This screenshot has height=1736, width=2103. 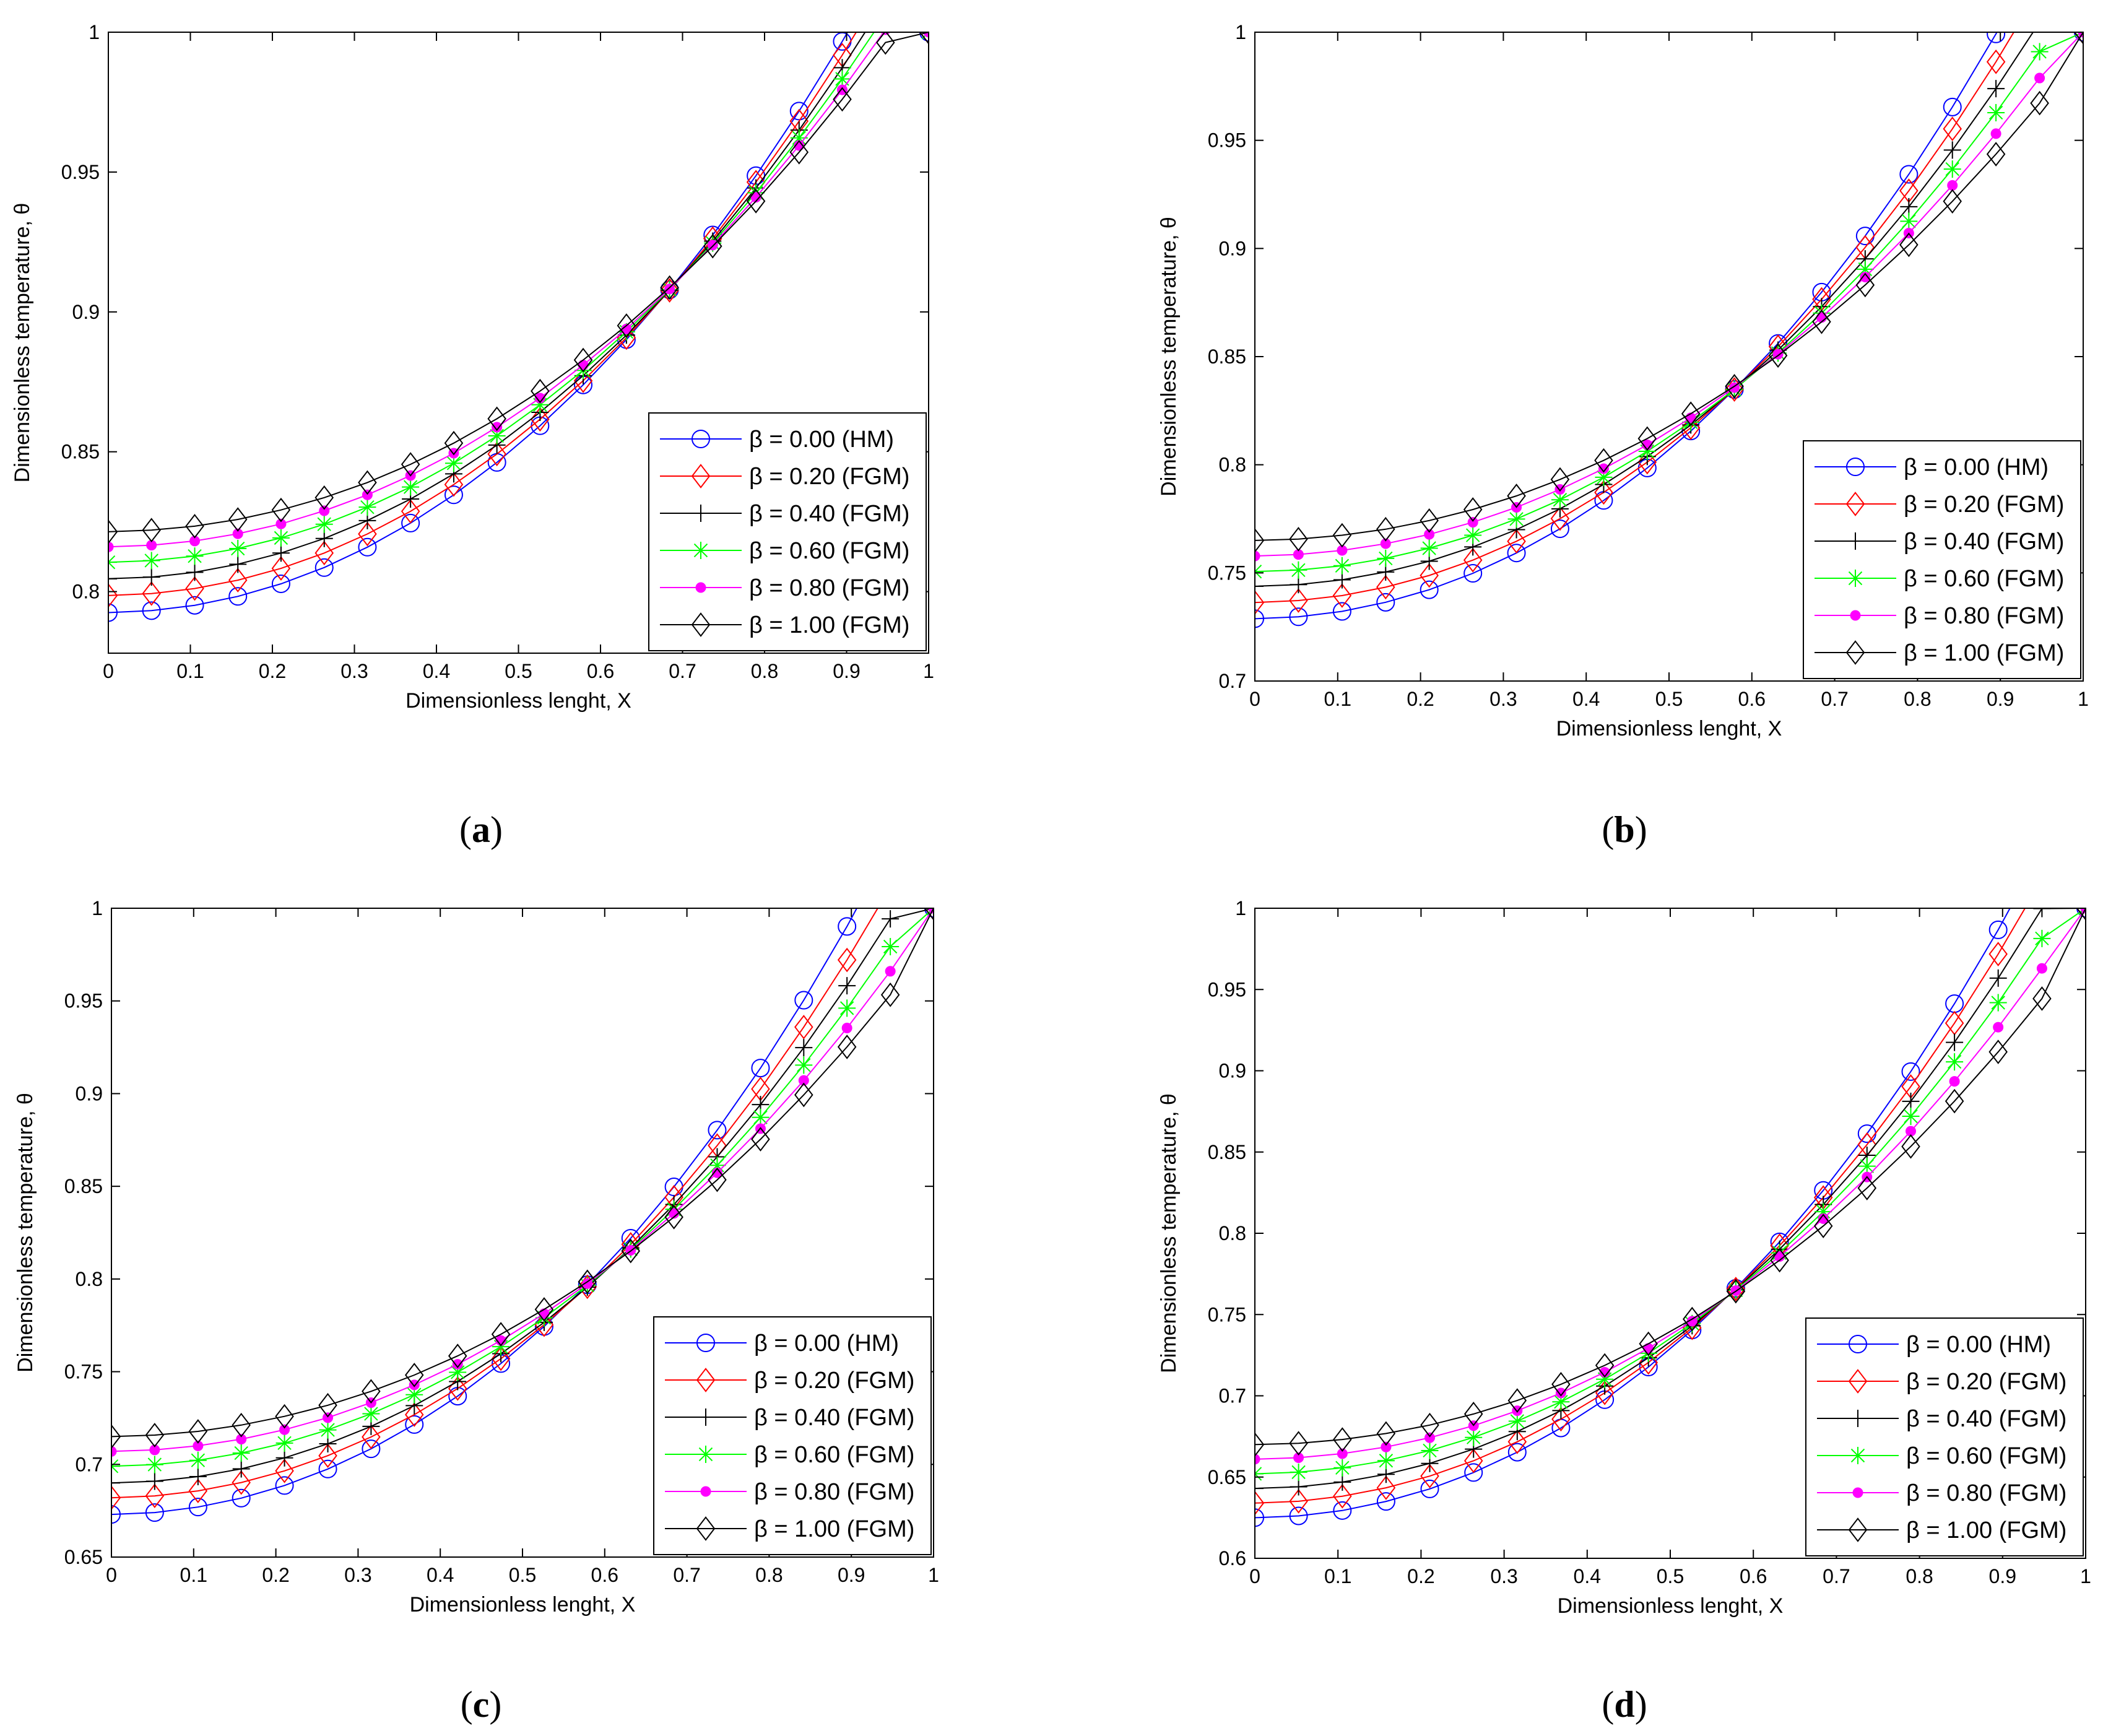 I want to click on x-tick-label: 0.7, so click(x=1834, y=699).